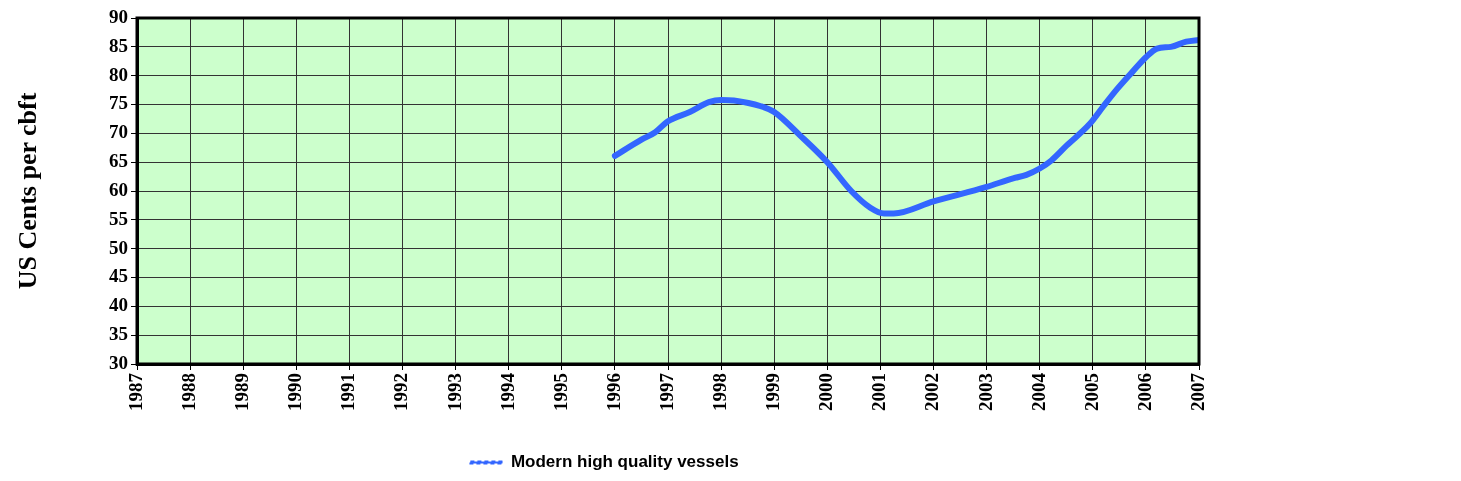  Describe the element at coordinates (1197, 391) in the screenshot. I see `x-tick-label: 2007` at that location.